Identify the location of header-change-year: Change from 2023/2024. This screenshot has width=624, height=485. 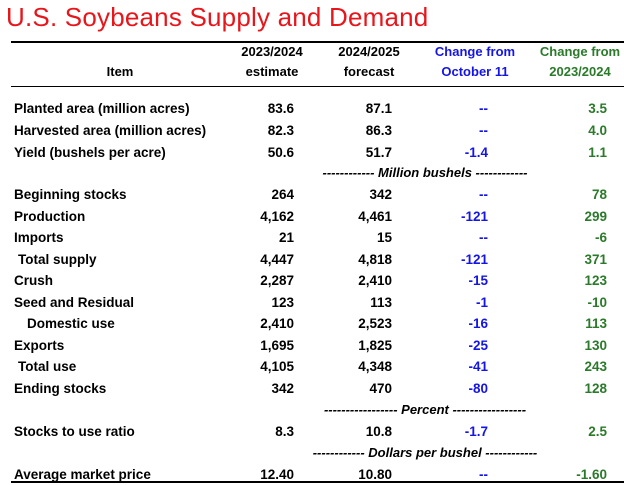
(580, 61).